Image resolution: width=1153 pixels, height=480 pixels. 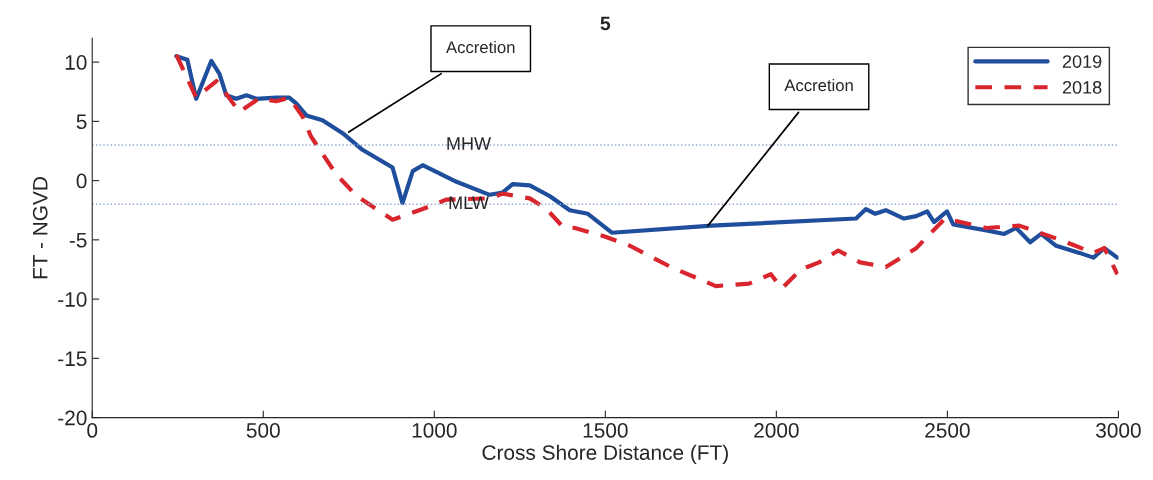 I want to click on legend-label: 2018, so click(x=1082, y=87).